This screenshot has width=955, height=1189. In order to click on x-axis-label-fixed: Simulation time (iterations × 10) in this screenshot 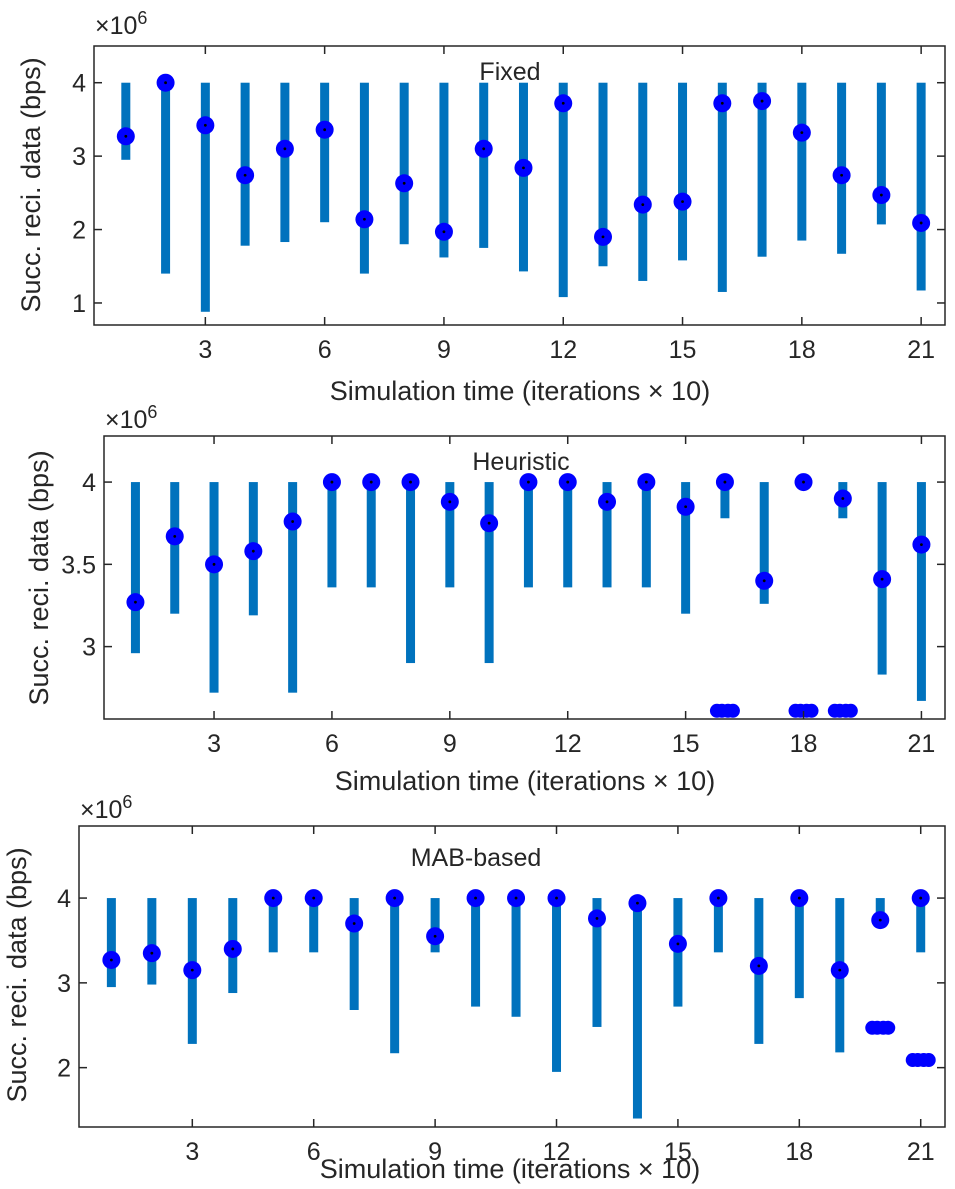, I will do `click(520, 391)`.